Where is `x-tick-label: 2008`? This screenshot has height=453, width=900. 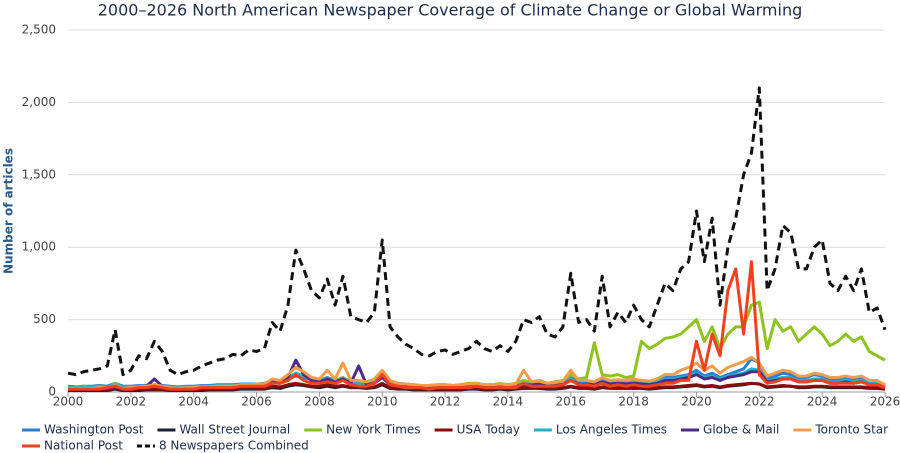 x-tick-label: 2008 is located at coordinates (319, 402).